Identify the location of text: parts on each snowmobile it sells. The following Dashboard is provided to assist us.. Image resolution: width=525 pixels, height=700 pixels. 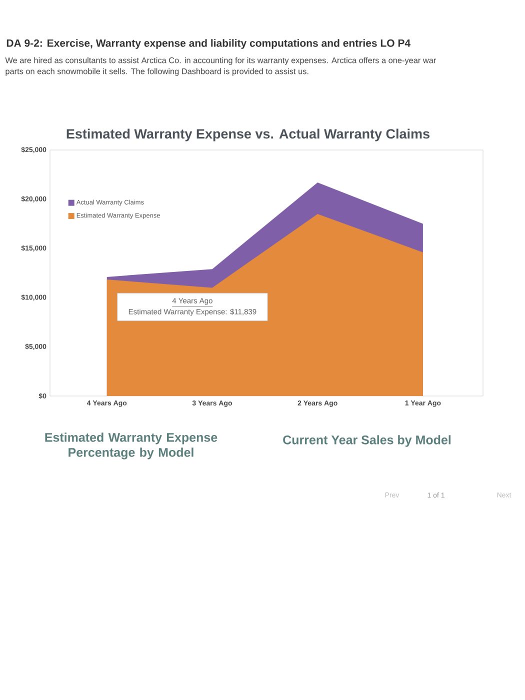
(157, 72).